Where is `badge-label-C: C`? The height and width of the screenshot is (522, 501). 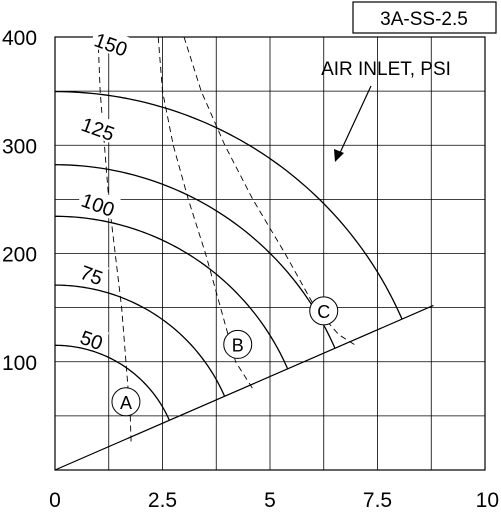
badge-label-C: C is located at coordinates (323, 312).